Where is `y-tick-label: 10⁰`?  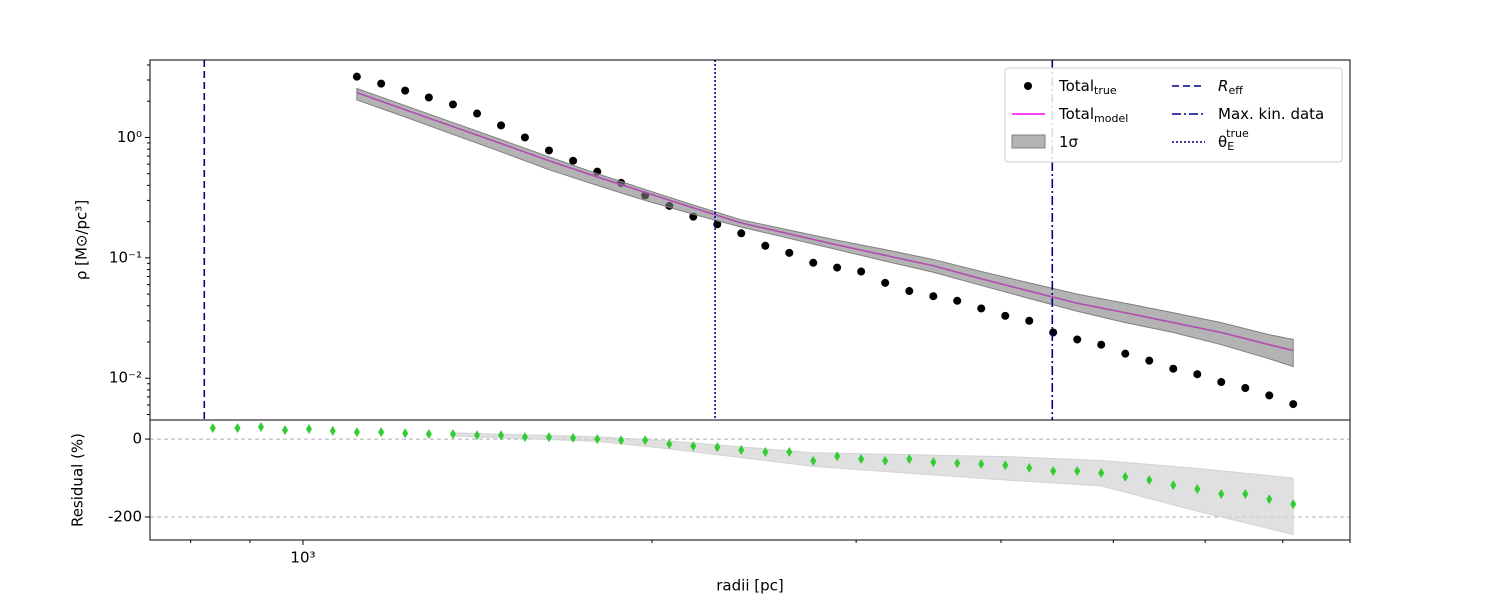 y-tick-label: 10⁰ is located at coordinates (129, 137).